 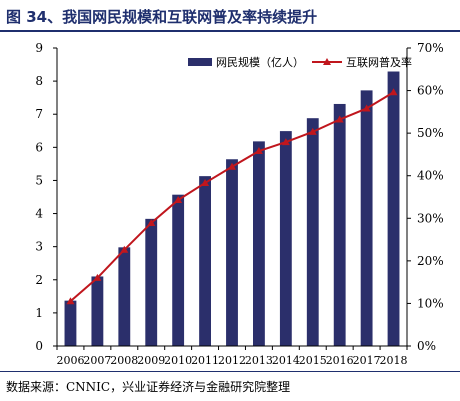 What do you see at coordinates (39, 114) in the screenshot?
I see `left-tick-label: 7` at bounding box center [39, 114].